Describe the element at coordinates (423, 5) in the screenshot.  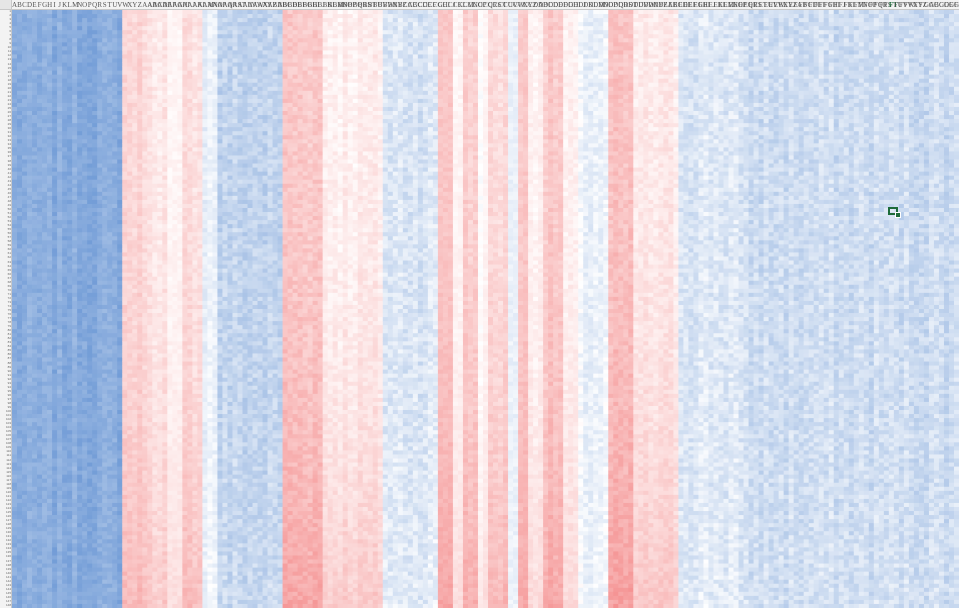
I see `column-header: CD` at that location.